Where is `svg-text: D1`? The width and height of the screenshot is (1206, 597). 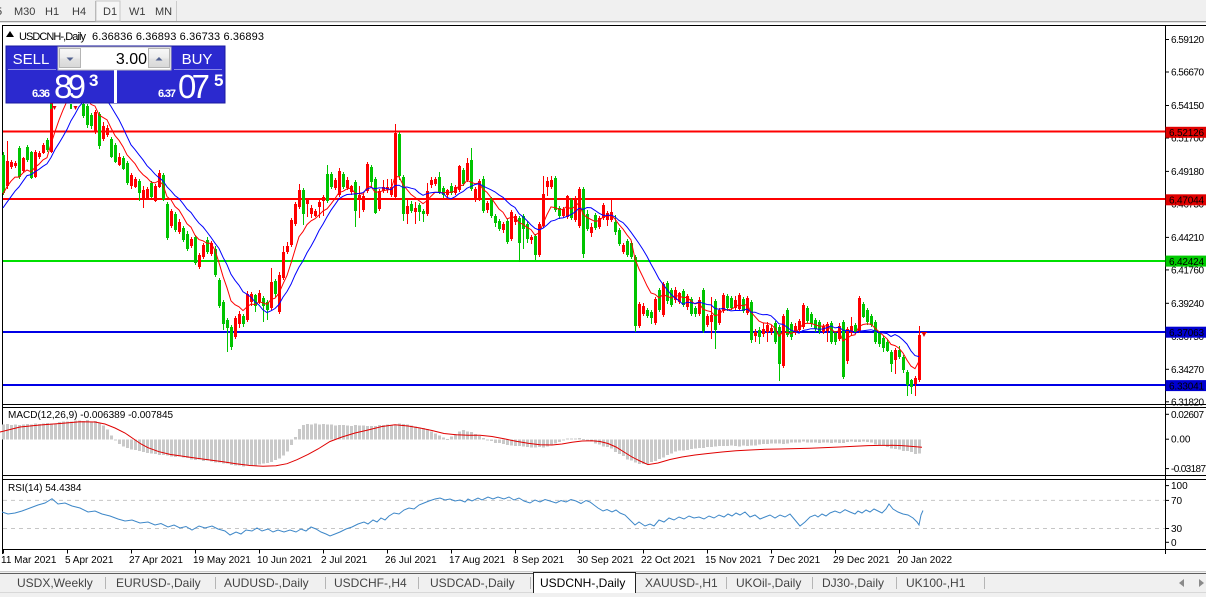
svg-text: D1 is located at coordinates (110, 12).